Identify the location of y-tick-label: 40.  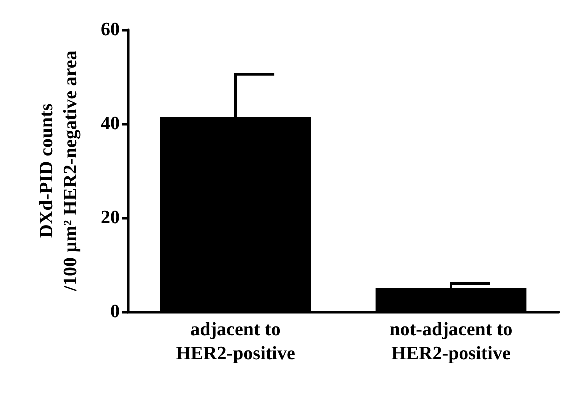
(110, 124).